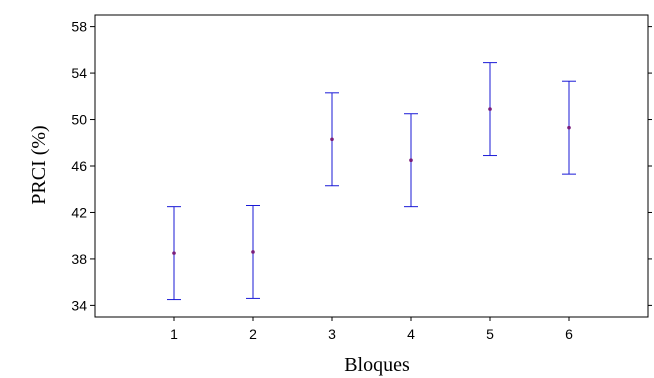  What do you see at coordinates (79, 259) in the screenshot?
I see `y-tick-label: 38` at bounding box center [79, 259].